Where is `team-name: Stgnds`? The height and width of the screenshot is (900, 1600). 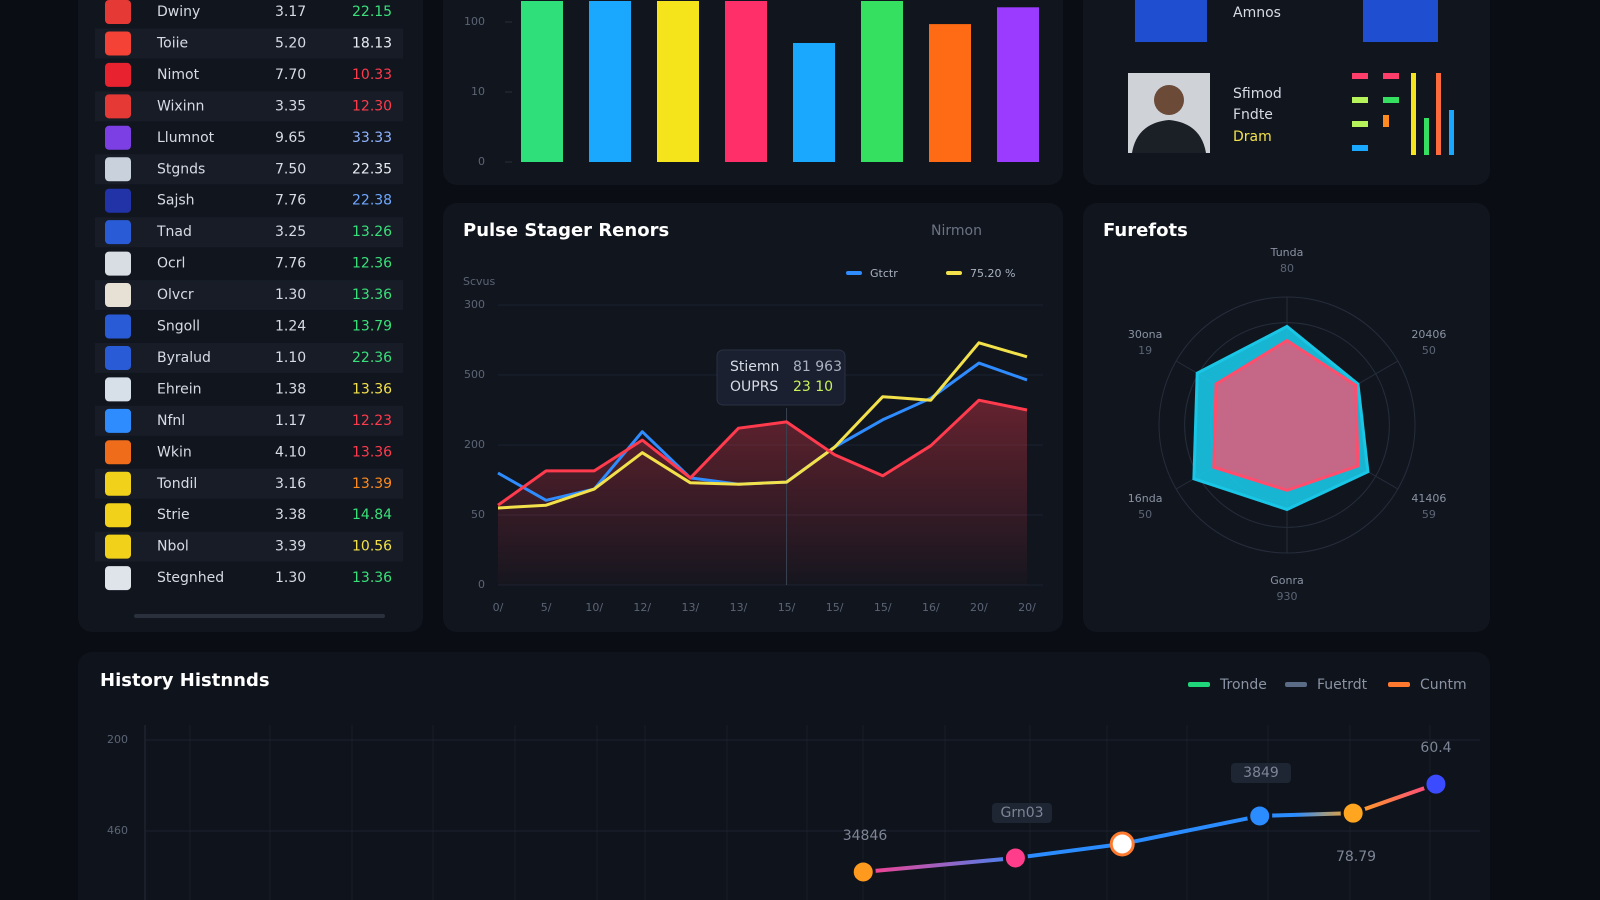
team-name: Stgnds is located at coordinates (181, 169).